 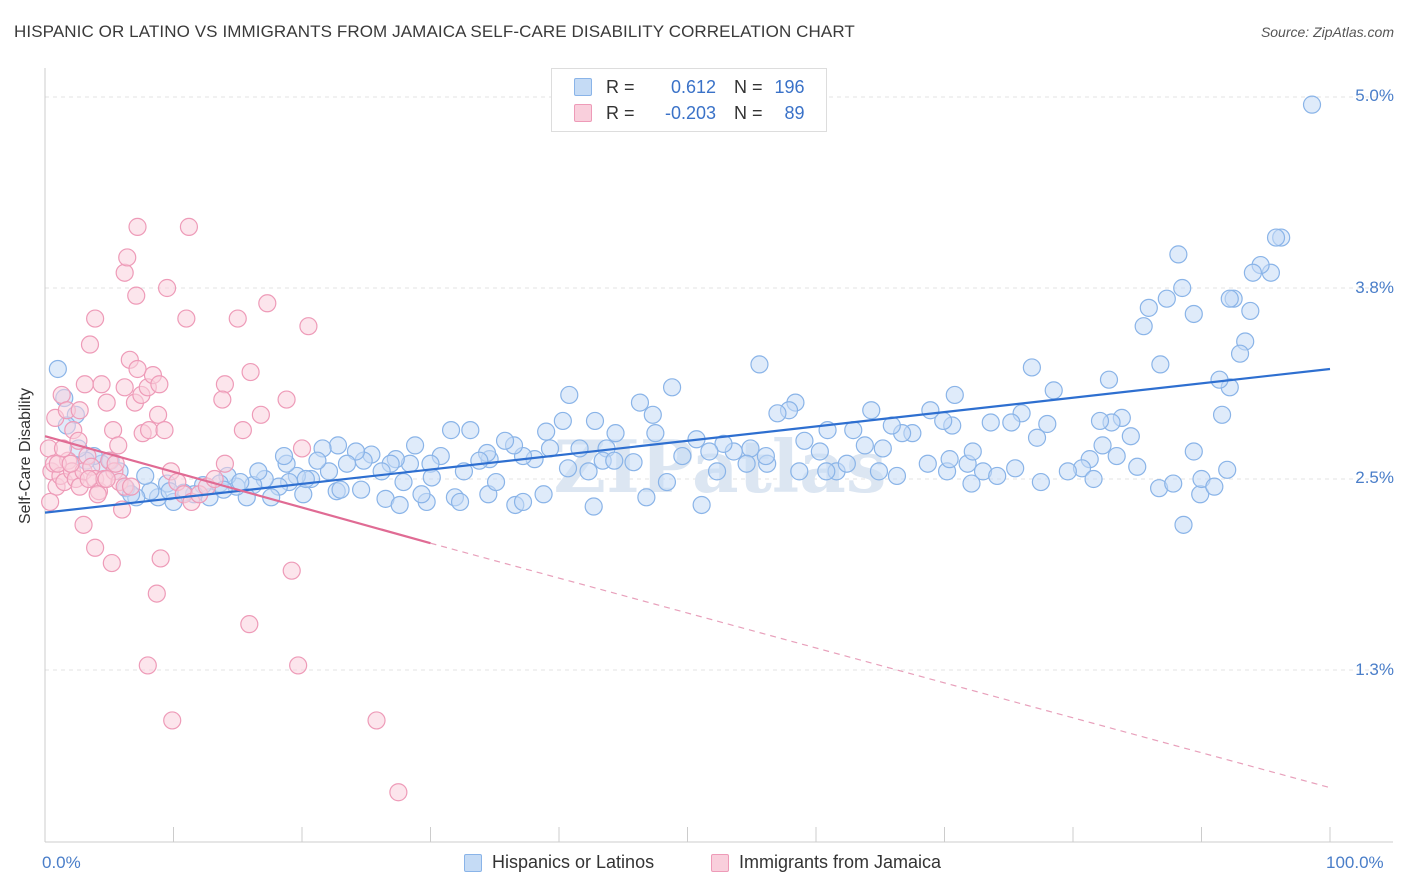 What do you see at coordinates (689, 100) in the screenshot?
I see `correlation-legend: R = 0.612 N = 196 R = -0.203 N = 89` at bounding box center [689, 100].